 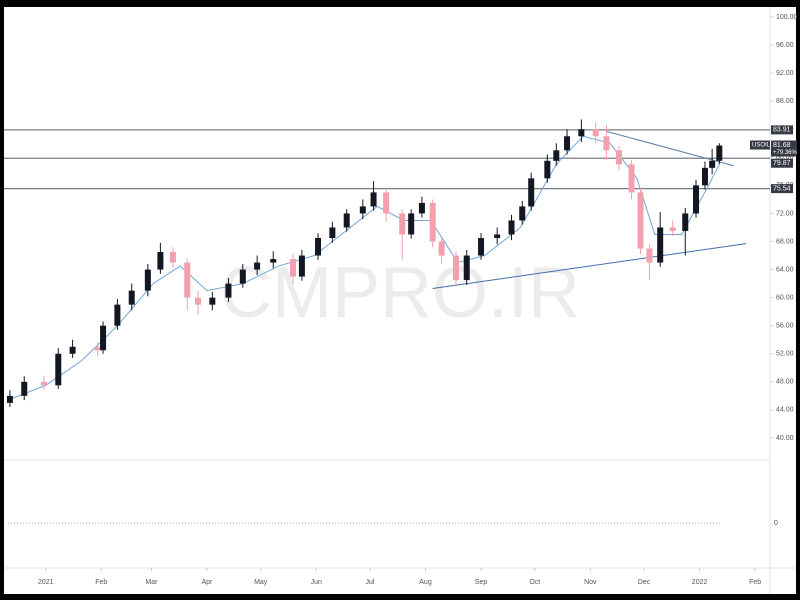 I want to click on last-price-label: 81.68, so click(x=782, y=145).